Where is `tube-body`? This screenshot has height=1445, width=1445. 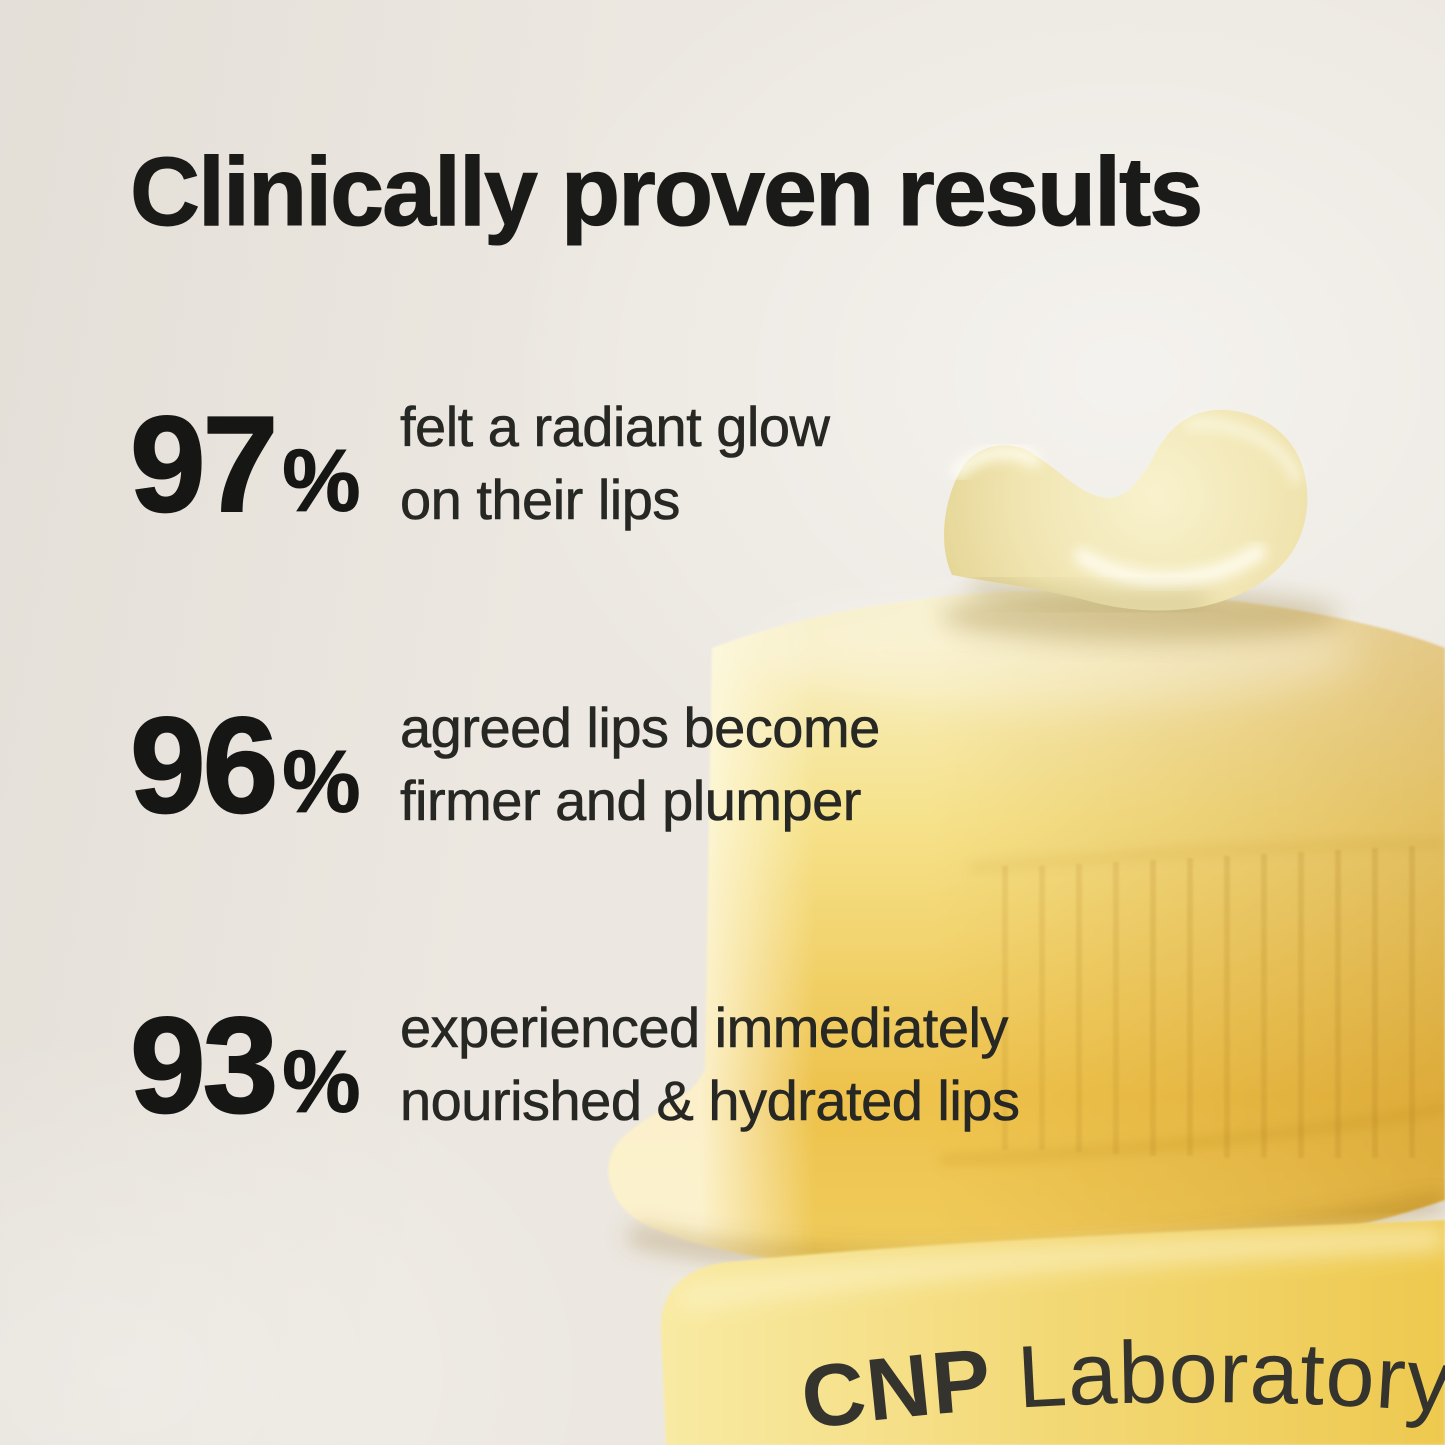 tube-body is located at coordinates (1052, 1332).